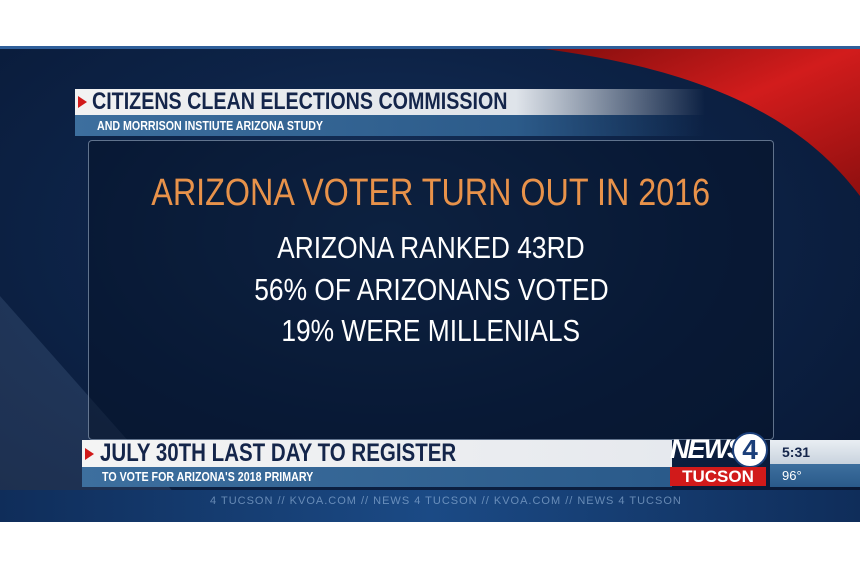 Image resolution: width=860 pixels, height=569 pixels. What do you see at coordinates (718, 476) in the screenshot?
I see `logo-city: TUCSON` at bounding box center [718, 476].